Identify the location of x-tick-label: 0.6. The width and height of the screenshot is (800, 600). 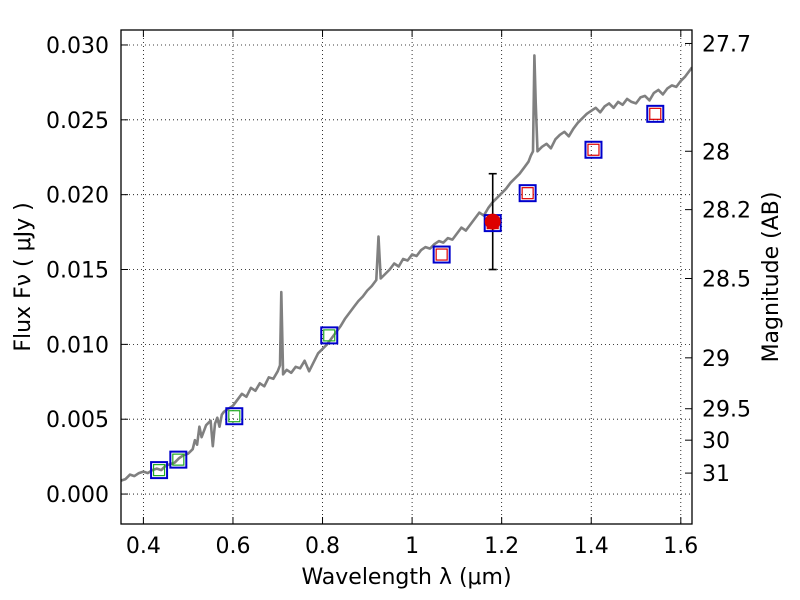
(232, 546).